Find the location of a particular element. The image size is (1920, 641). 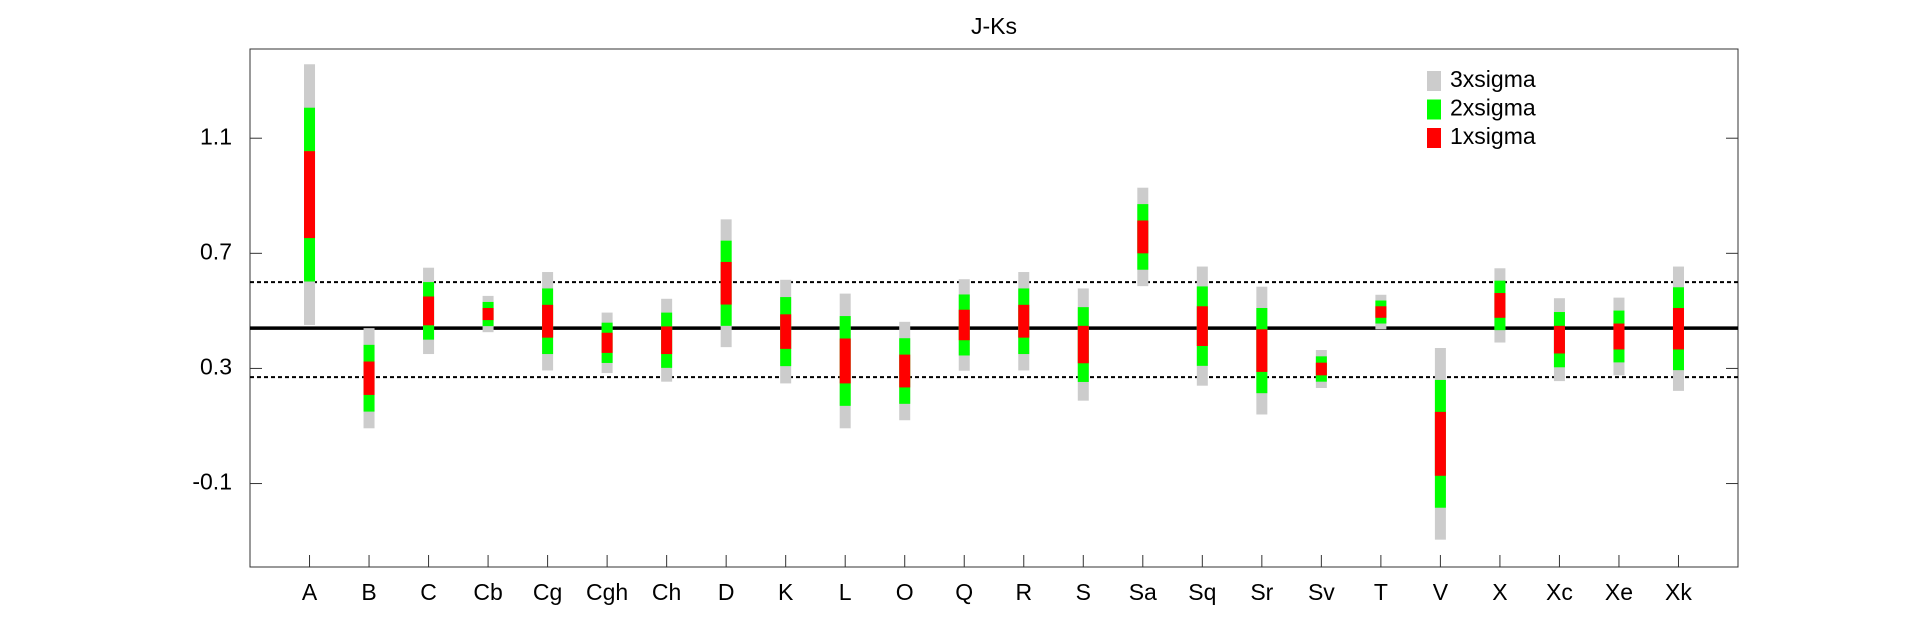

x-tick-label: Xe is located at coordinates (1619, 592).